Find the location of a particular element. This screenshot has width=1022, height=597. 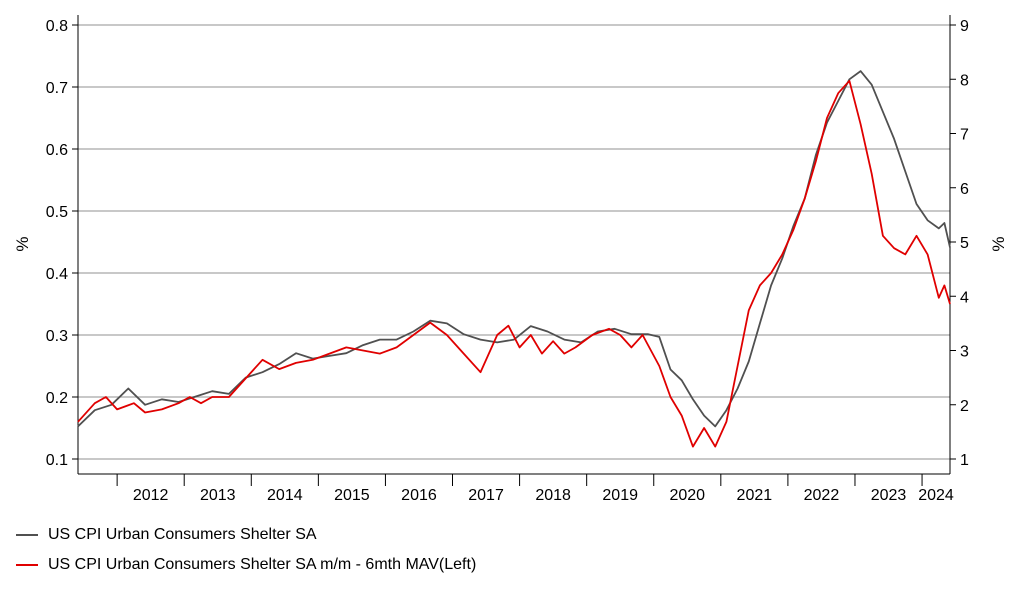

y-left-tick-label-7: 0.8 is located at coordinates (57, 26).